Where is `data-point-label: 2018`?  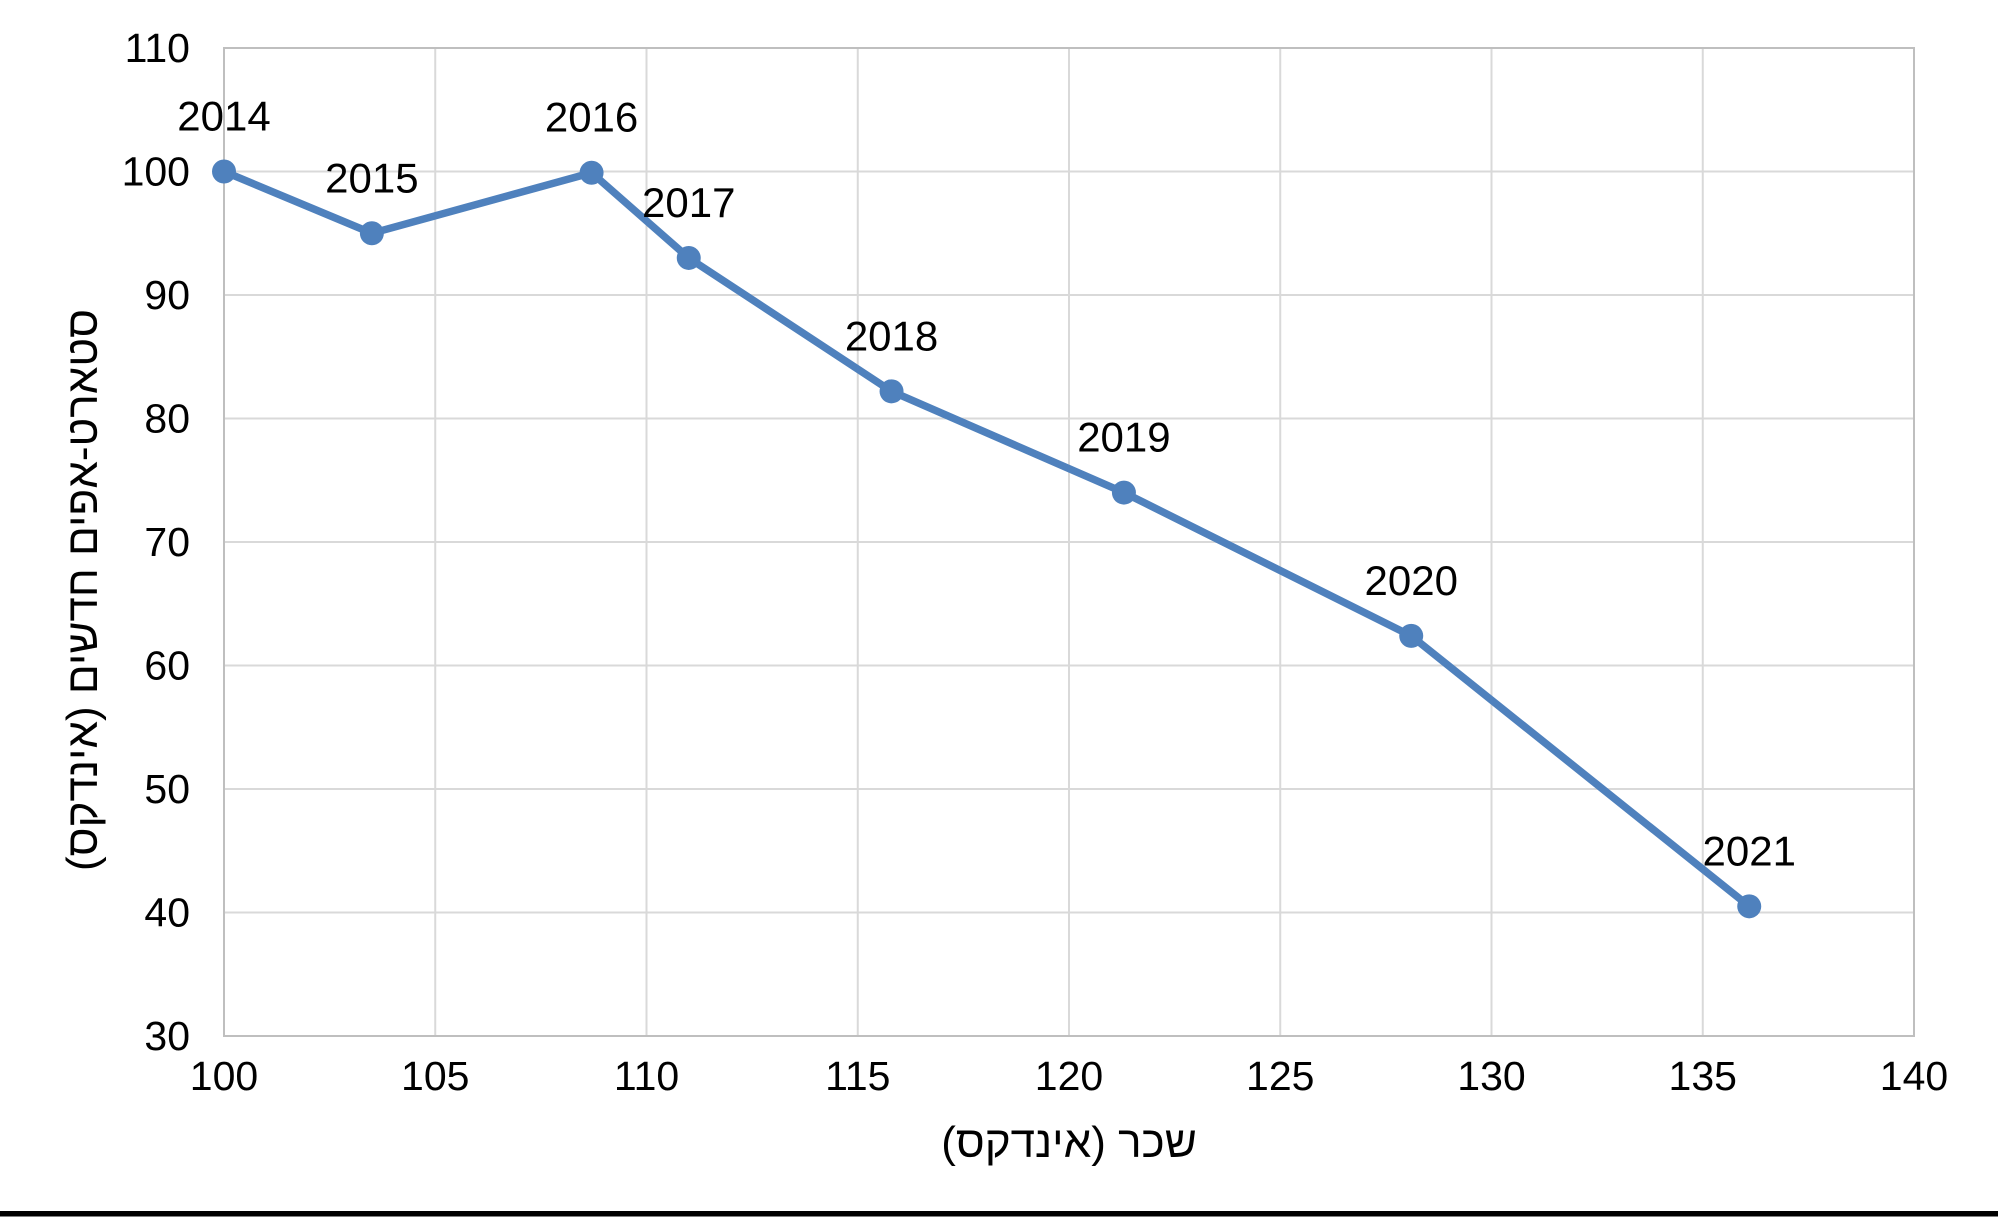
data-point-label: 2018 is located at coordinates (891, 335).